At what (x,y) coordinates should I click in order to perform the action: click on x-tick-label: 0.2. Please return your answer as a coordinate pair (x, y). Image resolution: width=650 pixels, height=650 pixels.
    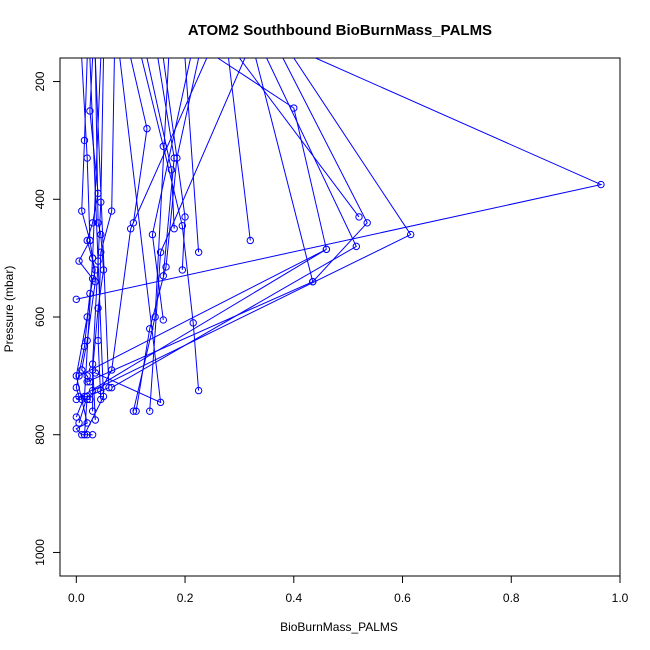
    Looking at the image, I should click on (185, 598).